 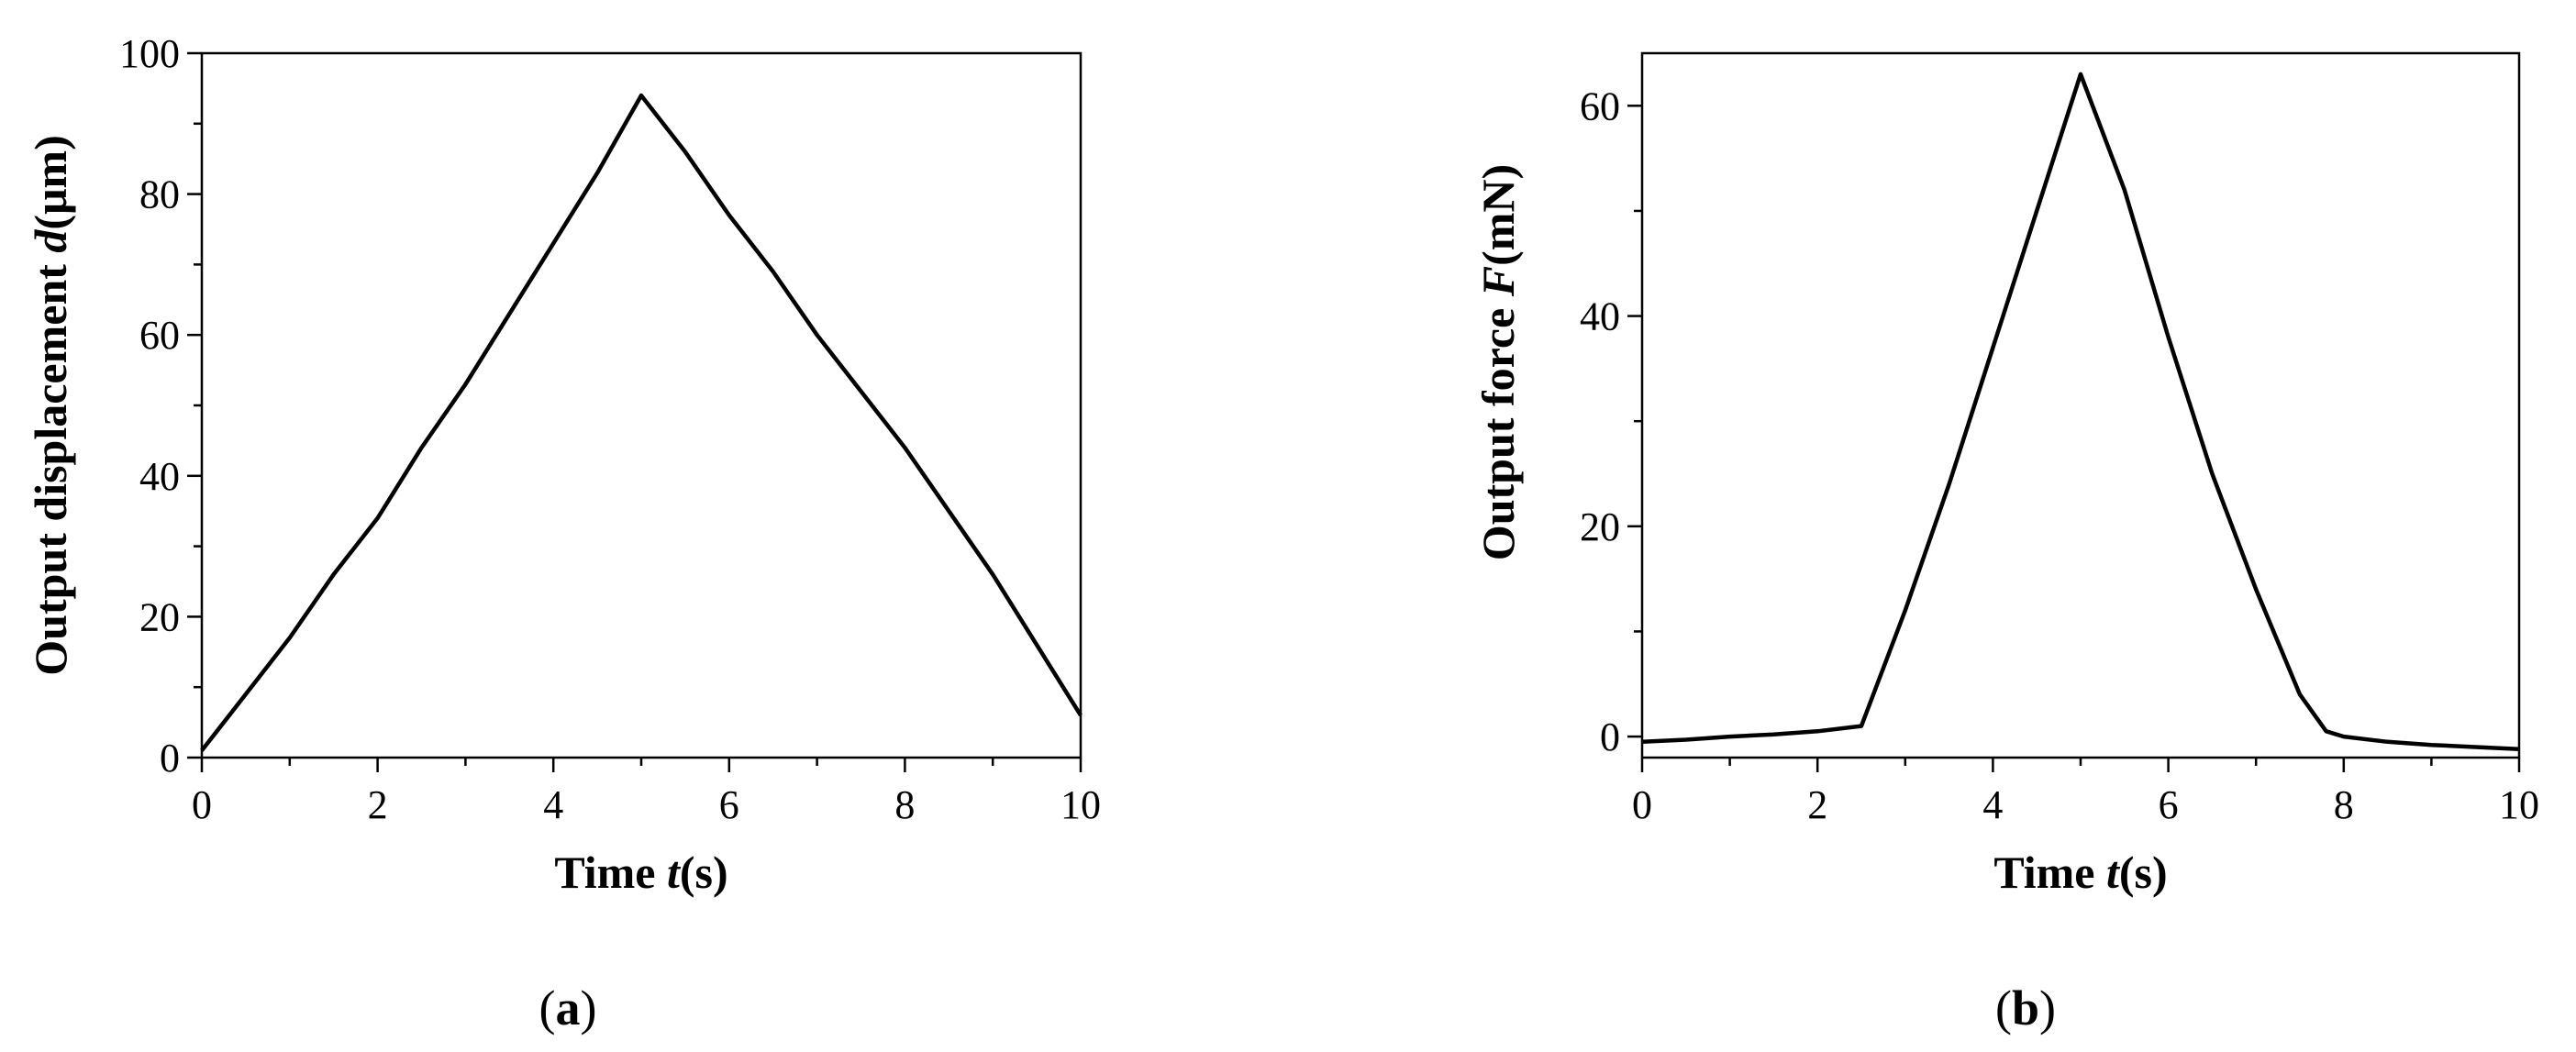 What do you see at coordinates (159, 616) in the screenshot?
I see `y-tick-label-a: 20` at bounding box center [159, 616].